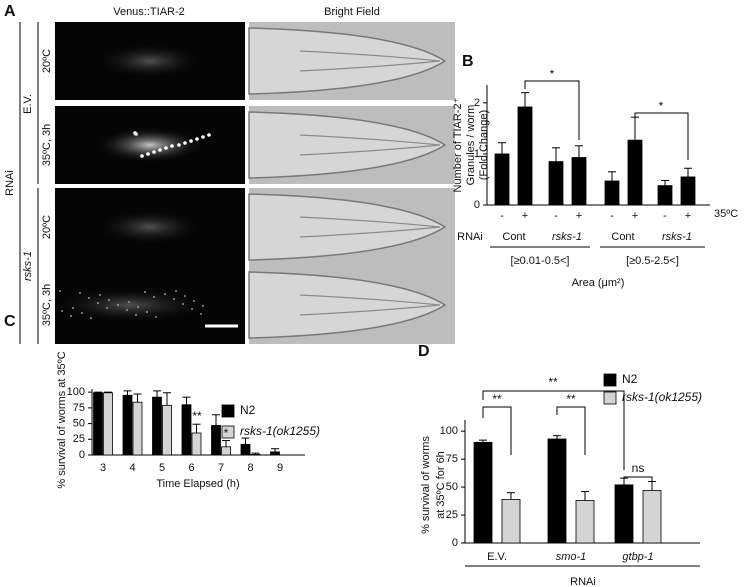 This screenshot has height=587, width=750. I want to click on y-axis-label: Granules / worm, so click(471, 145).